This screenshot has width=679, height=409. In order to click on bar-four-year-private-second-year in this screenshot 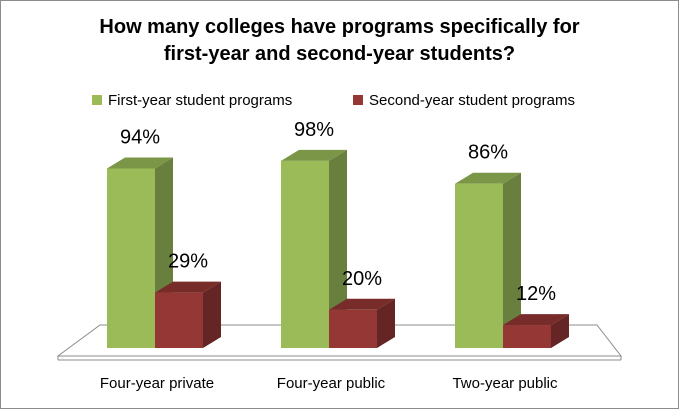, I will do `click(179, 320)`.